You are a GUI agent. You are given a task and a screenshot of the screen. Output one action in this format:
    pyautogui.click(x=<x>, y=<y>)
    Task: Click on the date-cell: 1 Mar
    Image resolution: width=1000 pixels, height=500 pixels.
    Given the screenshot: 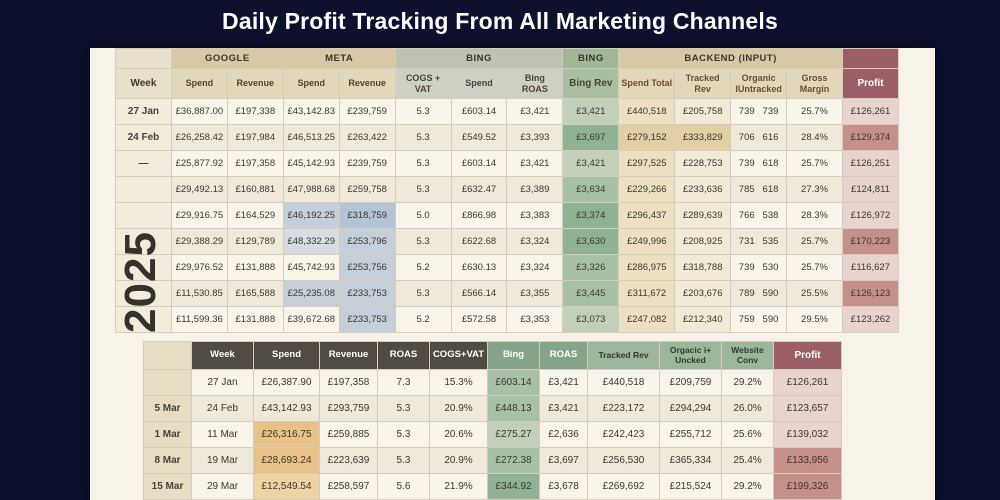 What is the action you would take?
    pyautogui.click(x=167, y=434)
    